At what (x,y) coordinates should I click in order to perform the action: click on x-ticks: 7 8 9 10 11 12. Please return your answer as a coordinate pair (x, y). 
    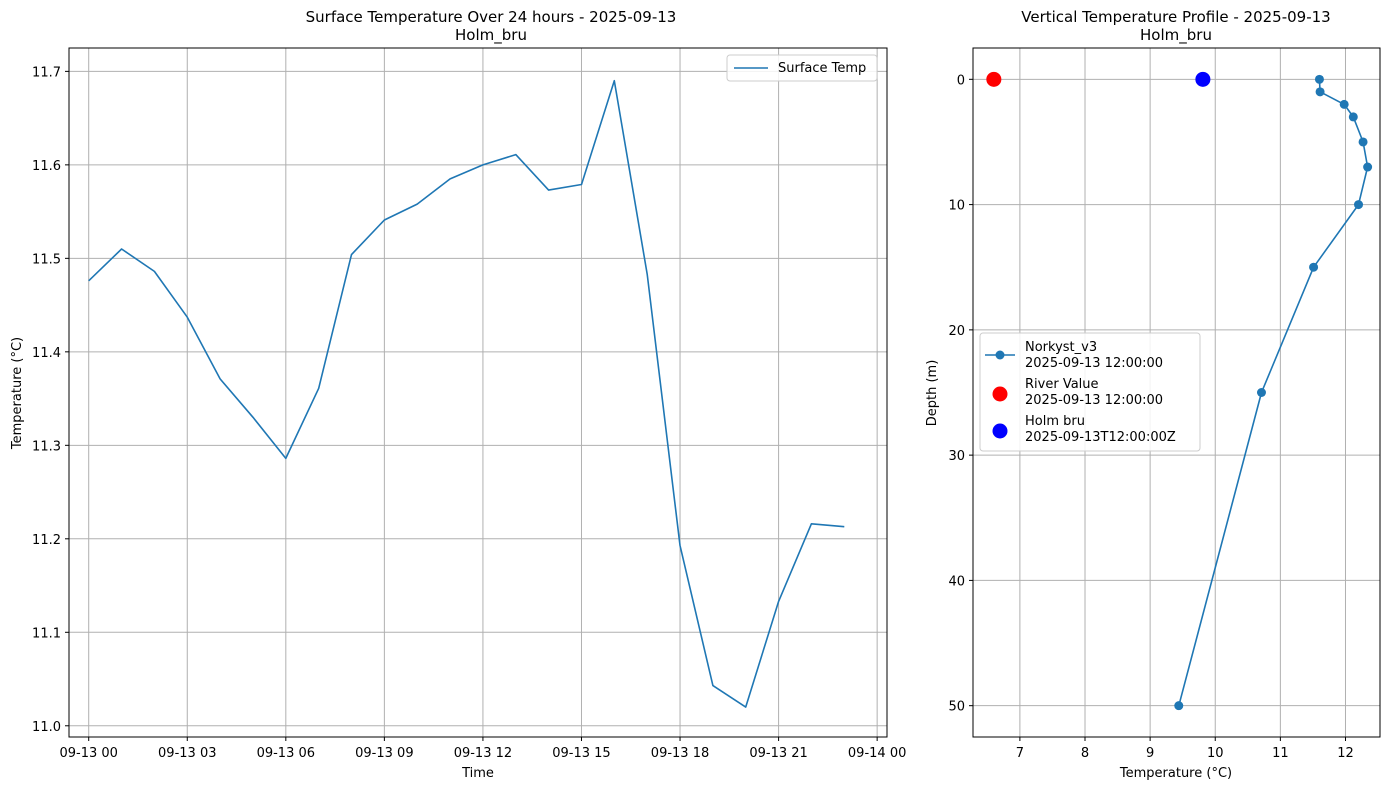
    Looking at the image, I should click on (1185, 749).